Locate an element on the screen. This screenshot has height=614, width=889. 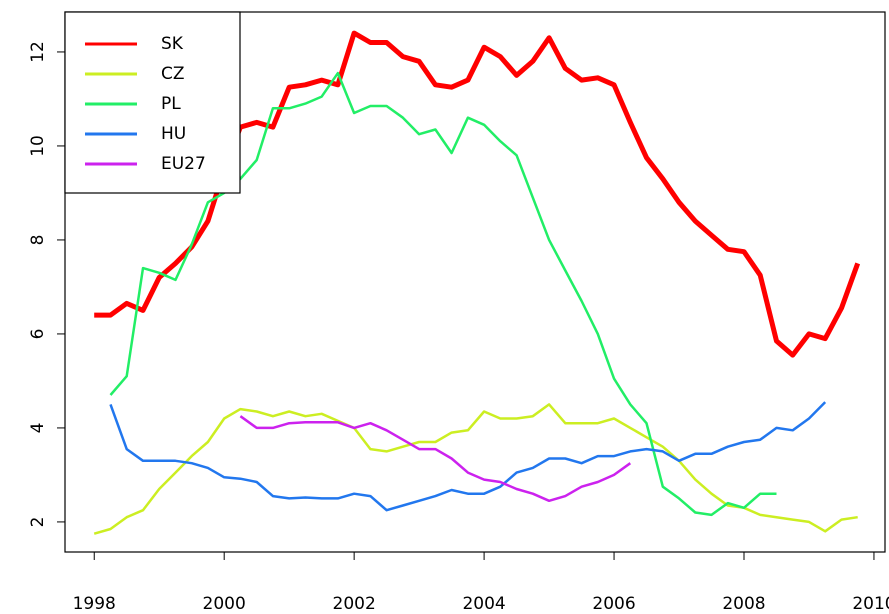
legend-label: HU is located at coordinates (173, 134).